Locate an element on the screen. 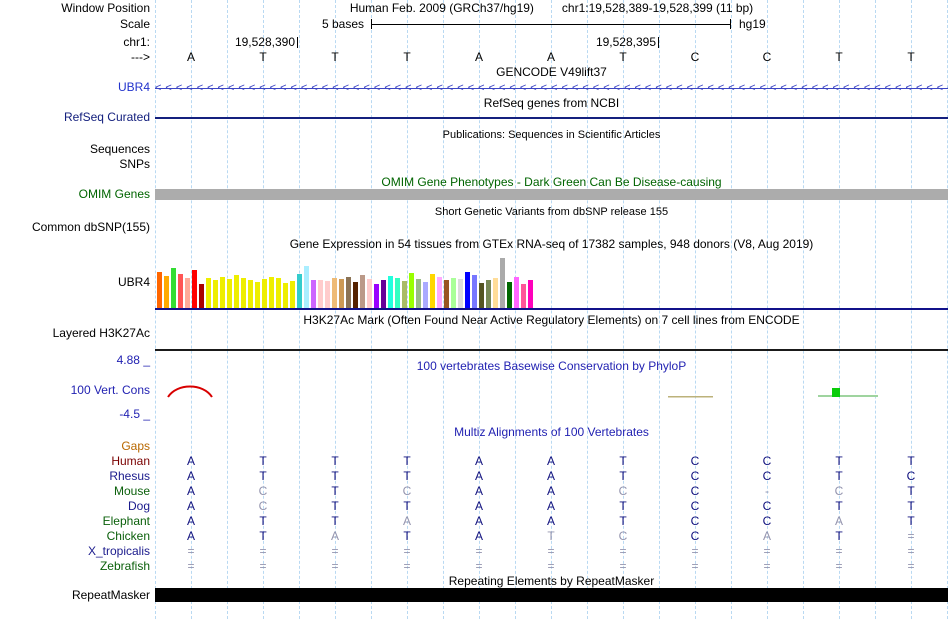 This screenshot has height=619, width=950. conservation-graph is located at coordinates (551, 385).